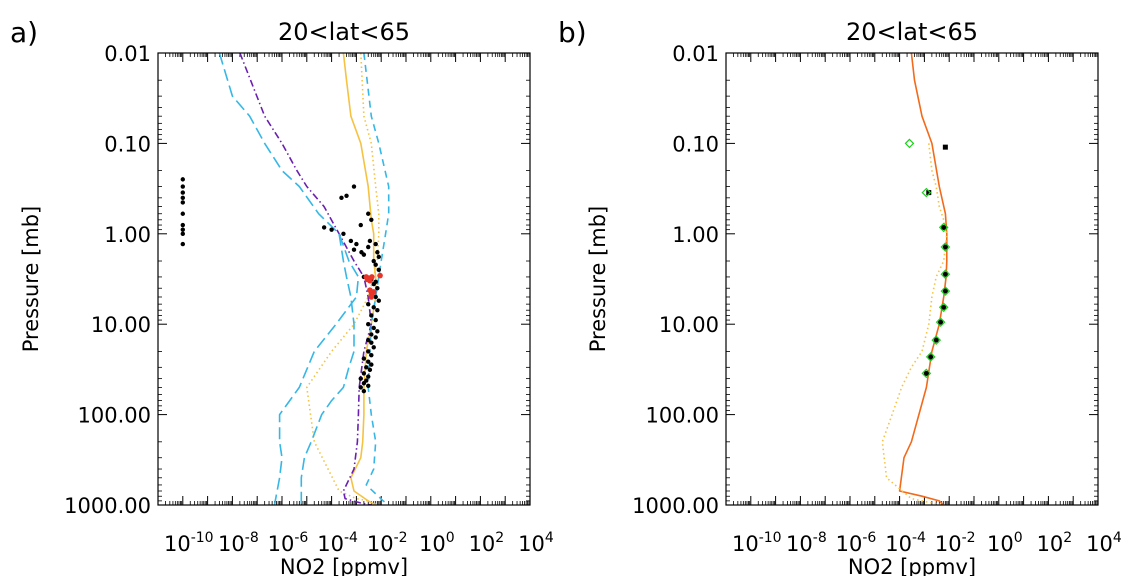 The width and height of the screenshot is (1121, 576). Describe the element at coordinates (856, 543) in the screenshot. I see `x-tick-label: 10⁻⁶` at that location.